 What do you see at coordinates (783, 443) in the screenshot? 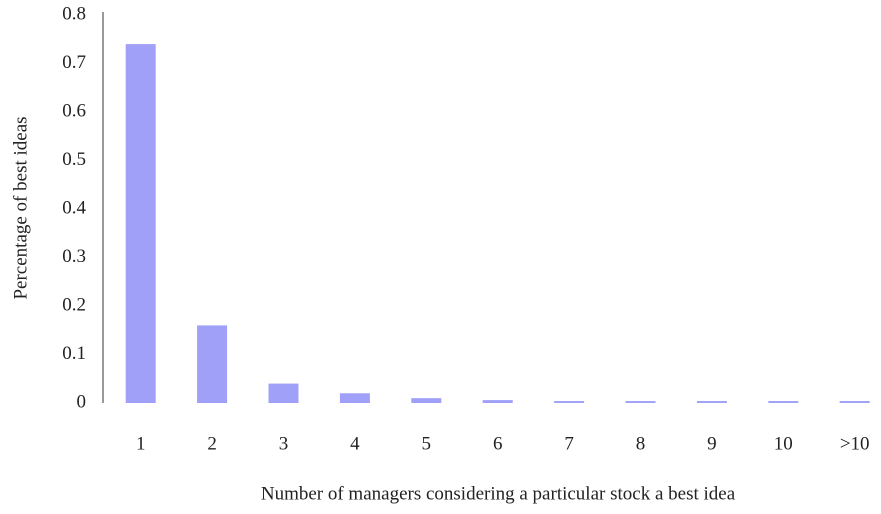
I see `x-tick-label: 10` at bounding box center [783, 443].